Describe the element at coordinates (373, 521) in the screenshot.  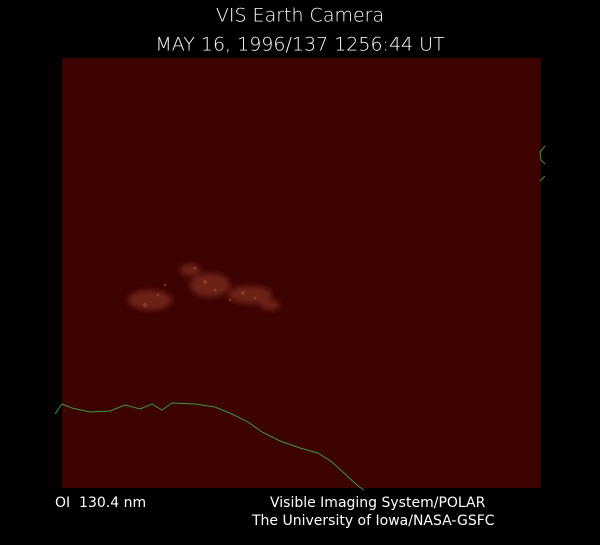
I see `credit-label: The University of Iowa/NASA-GSFC` at that location.